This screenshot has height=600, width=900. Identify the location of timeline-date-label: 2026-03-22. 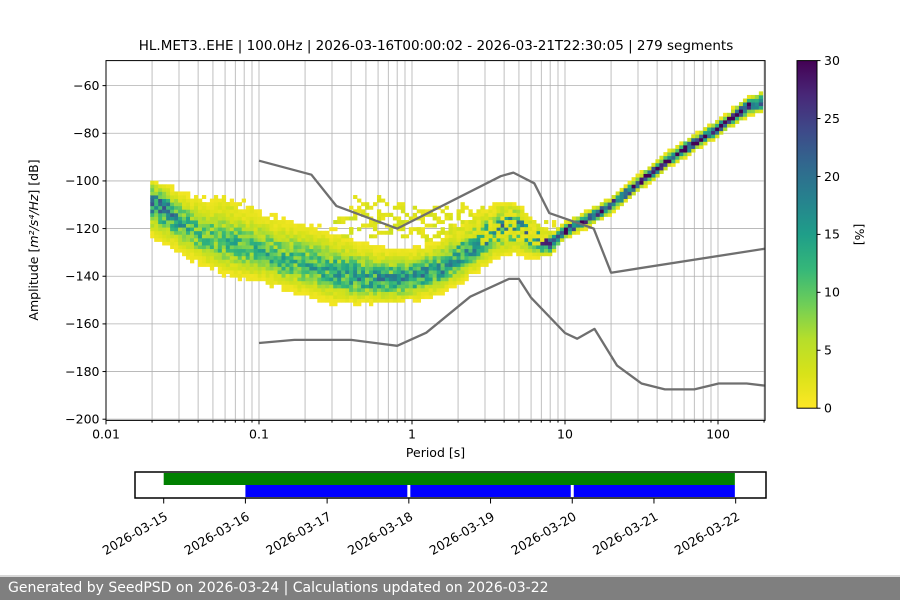
(707, 533).